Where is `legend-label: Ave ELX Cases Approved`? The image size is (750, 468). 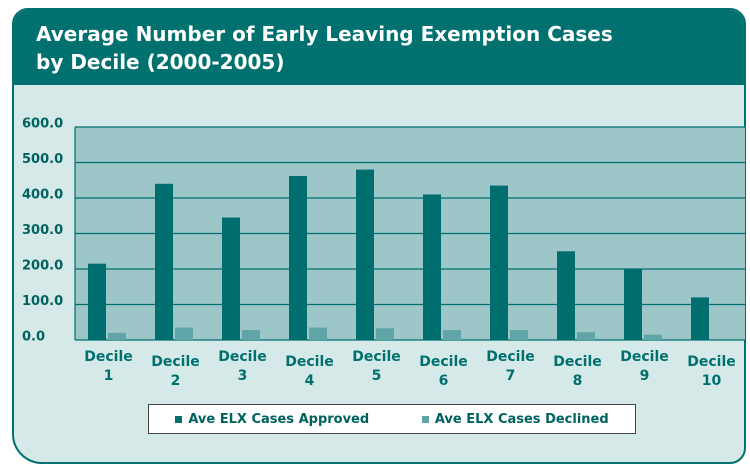 legend-label: Ave ELX Cases Approved is located at coordinates (279, 419).